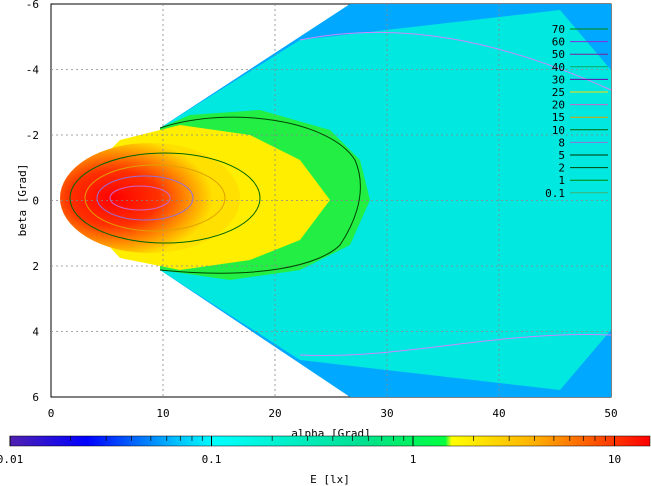 This screenshot has width=651, height=486. Describe the element at coordinates (333, 413) in the screenshot. I see `x-axis-ticks: 0 10 20 30 40 50` at that location.